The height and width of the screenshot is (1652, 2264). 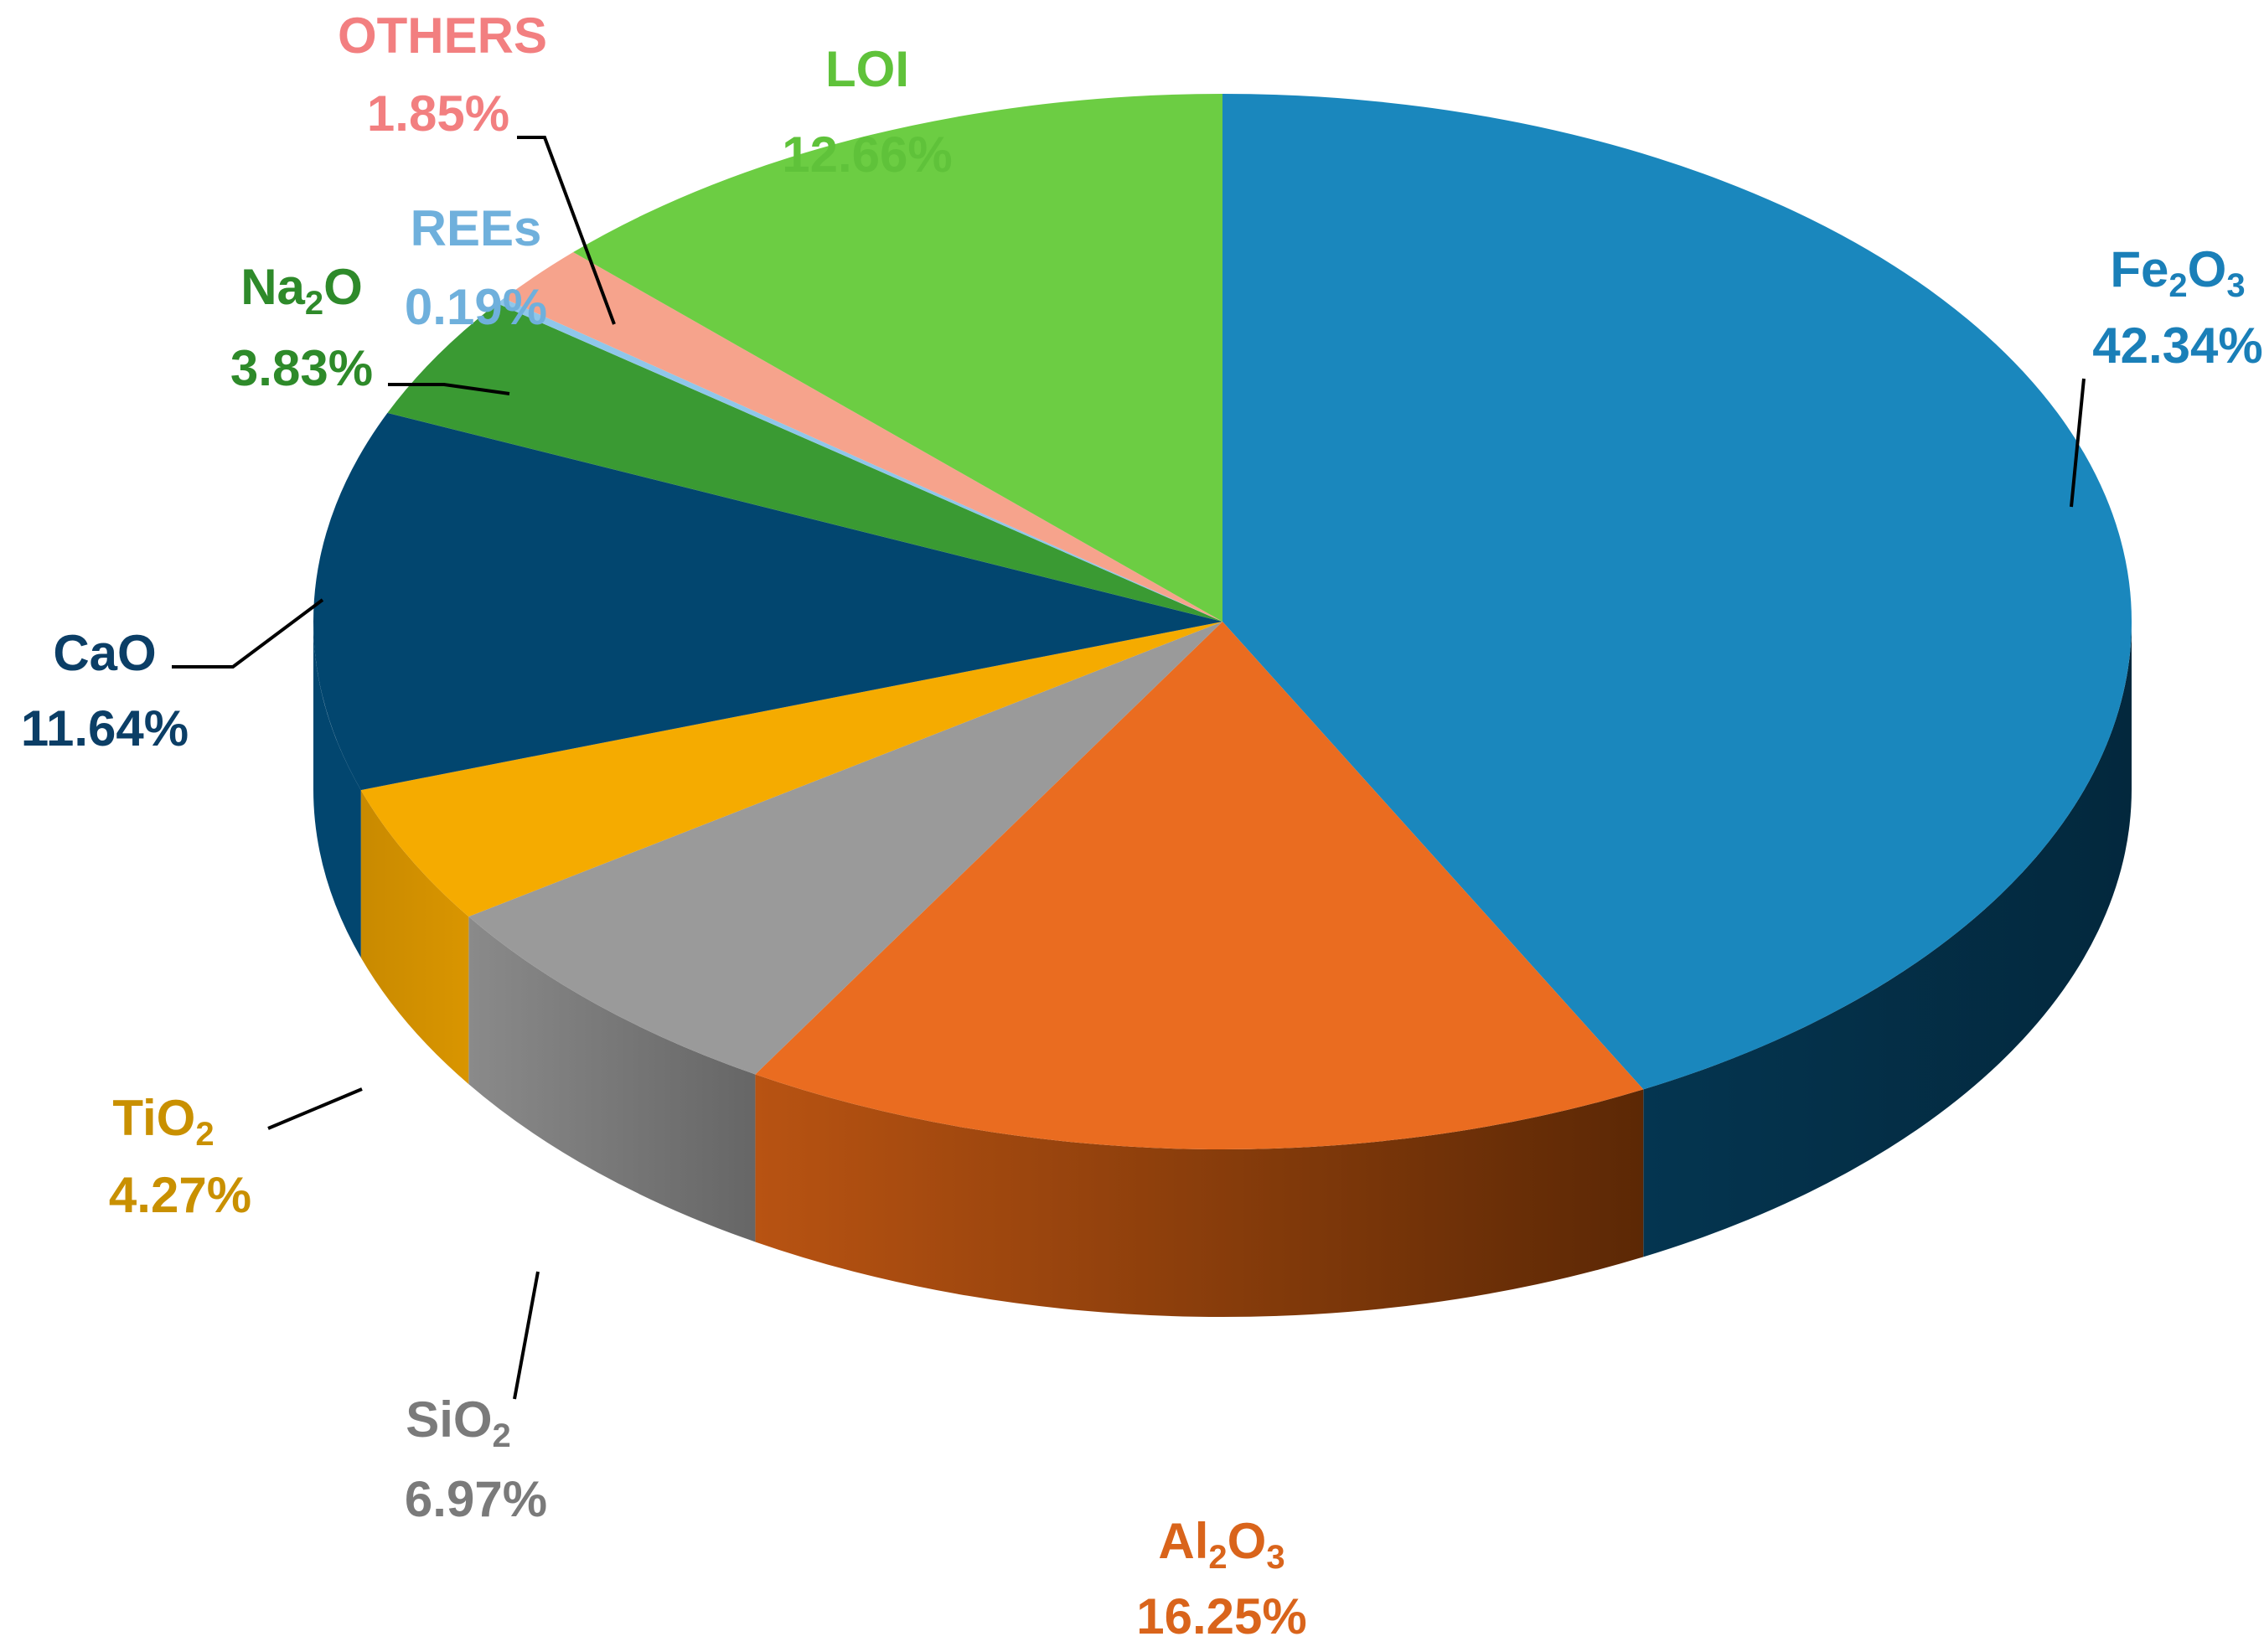 I want to click on leader-line-na2o, so click(x=449, y=389).